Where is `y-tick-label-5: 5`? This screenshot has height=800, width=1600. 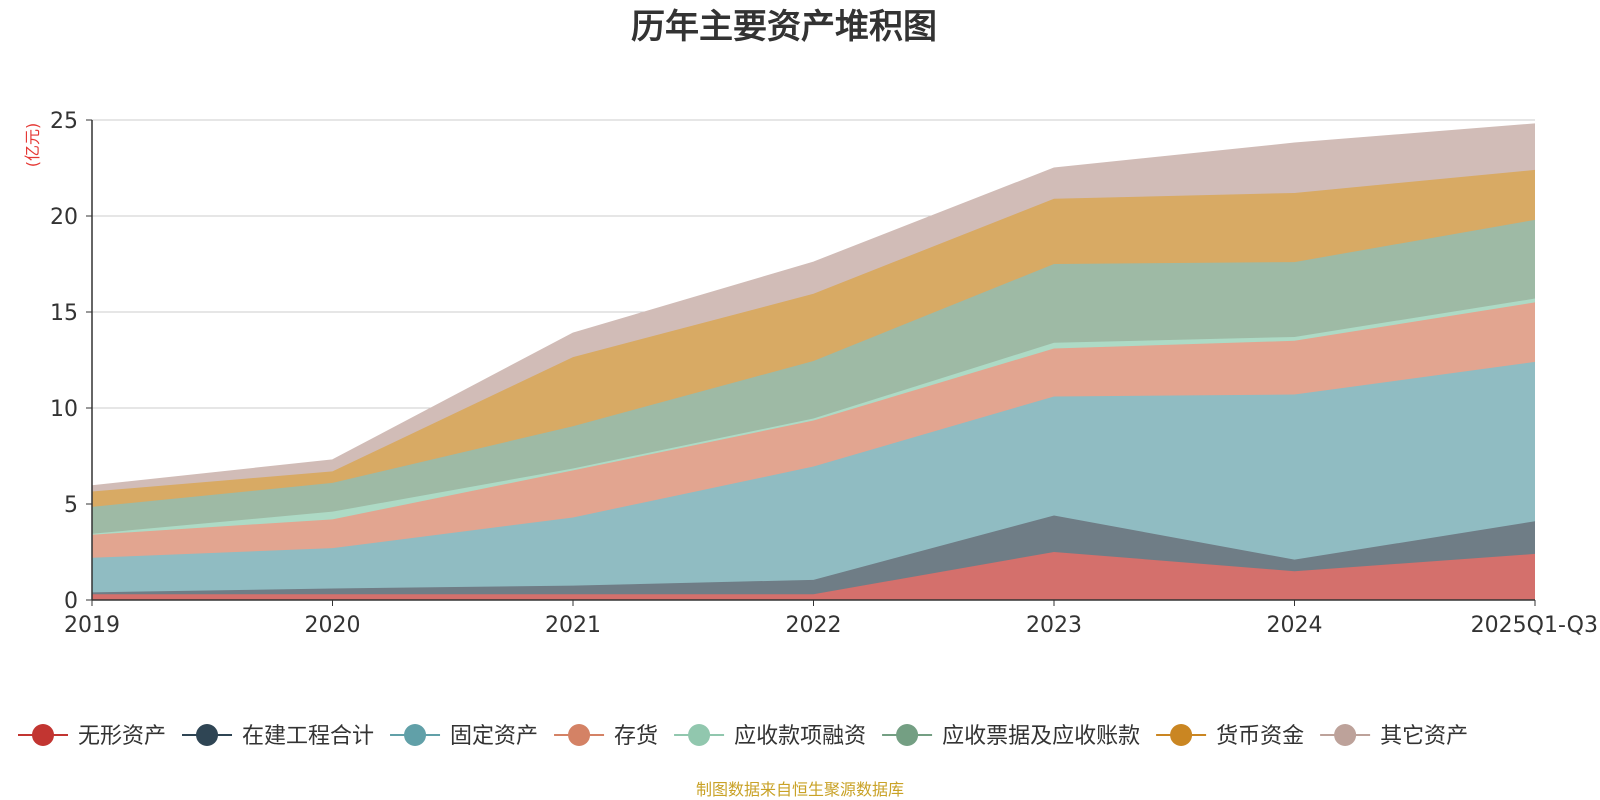 y-tick-label-5: 5 is located at coordinates (71, 505).